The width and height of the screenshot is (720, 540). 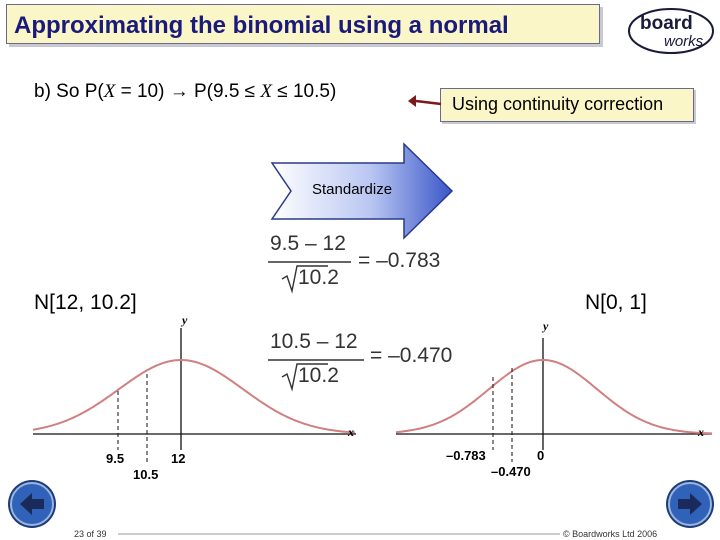 What do you see at coordinates (304, 91) in the screenshot?
I see `statement-suffix: ≤ 10.5)` at bounding box center [304, 91].